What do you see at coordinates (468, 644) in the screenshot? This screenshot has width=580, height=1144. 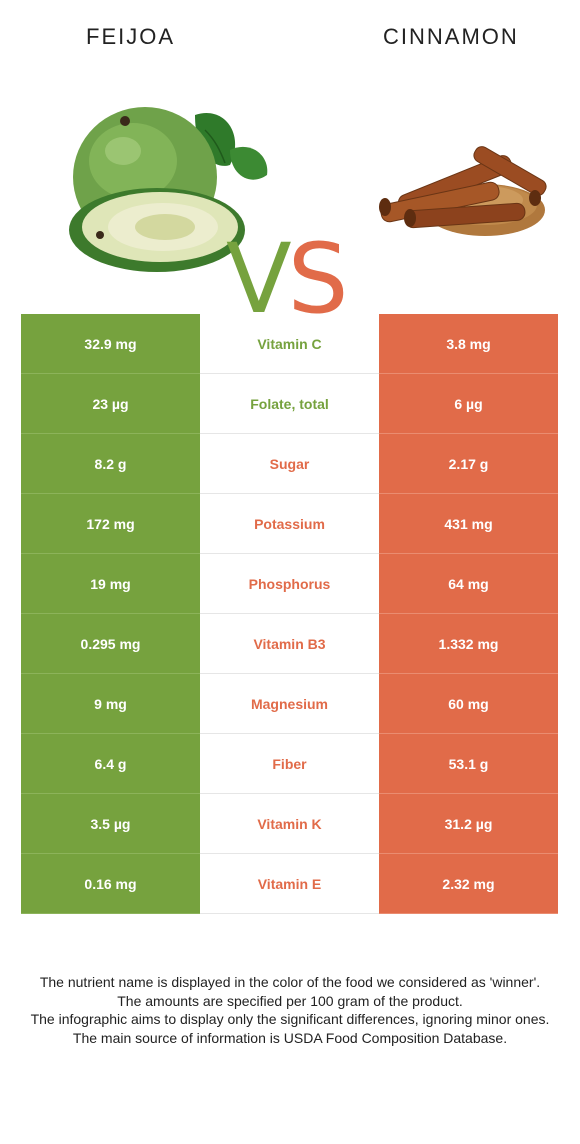 I see `right-value: 1.332 mg` at bounding box center [468, 644].